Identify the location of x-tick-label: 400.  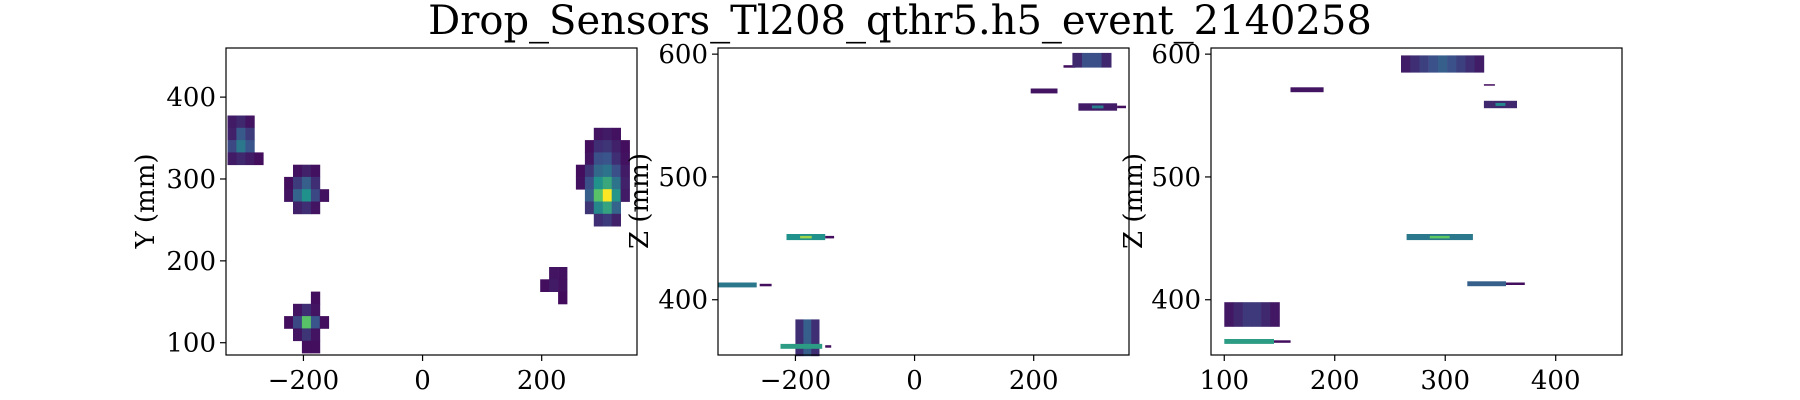
(1556, 381).